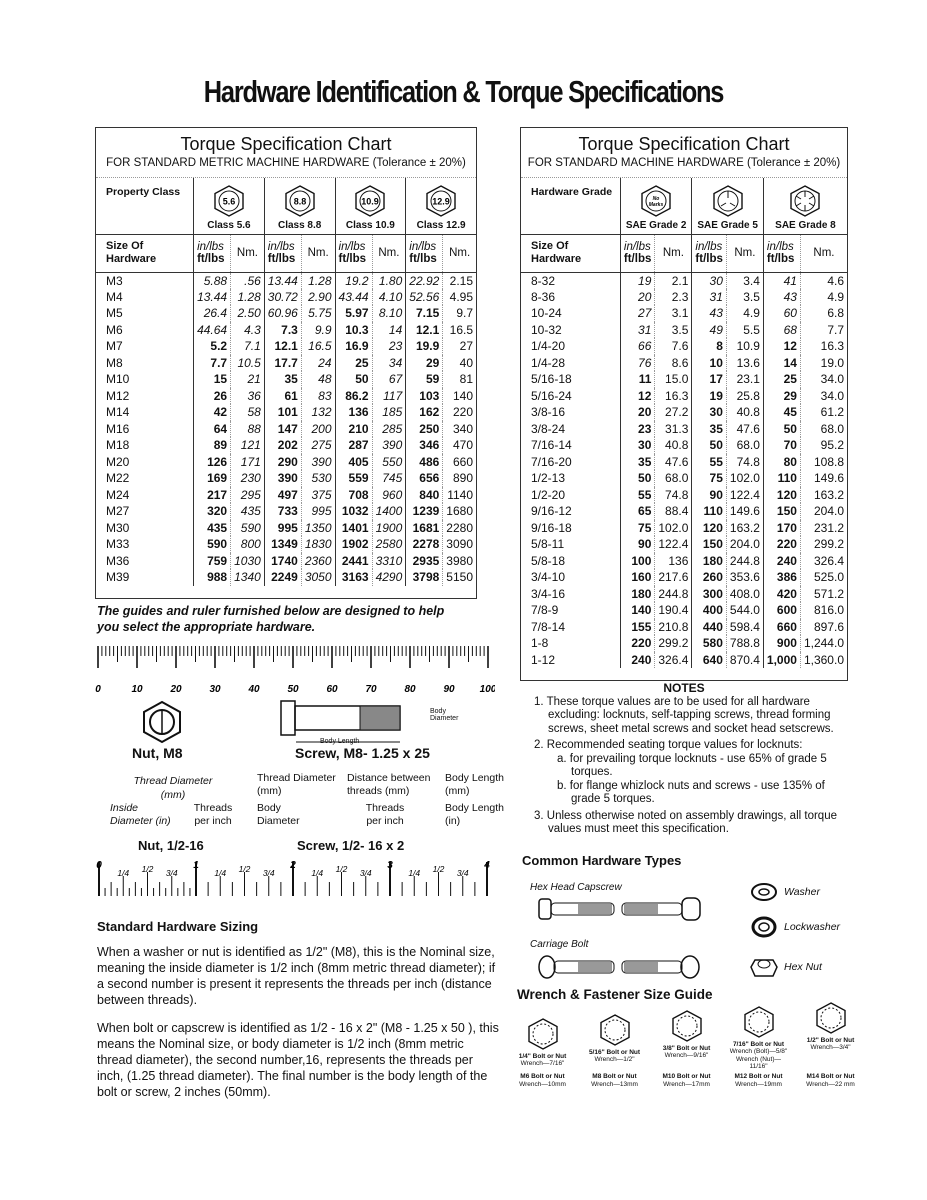  Describe the element at coordinates (282, 560) in the screenshot. I see `torque-cell: 1740` at that location.